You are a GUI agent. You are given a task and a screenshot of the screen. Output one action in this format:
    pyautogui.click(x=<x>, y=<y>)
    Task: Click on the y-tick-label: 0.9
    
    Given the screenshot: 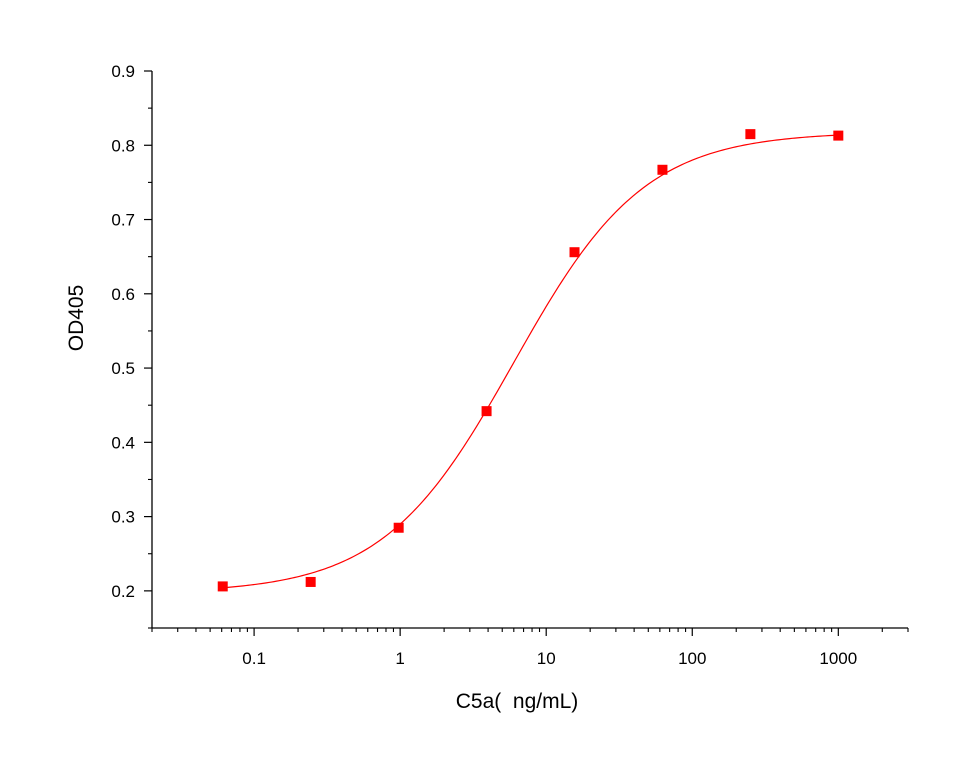 What is the action you would take?
    pyautogui.click(x=123, y=71)
    